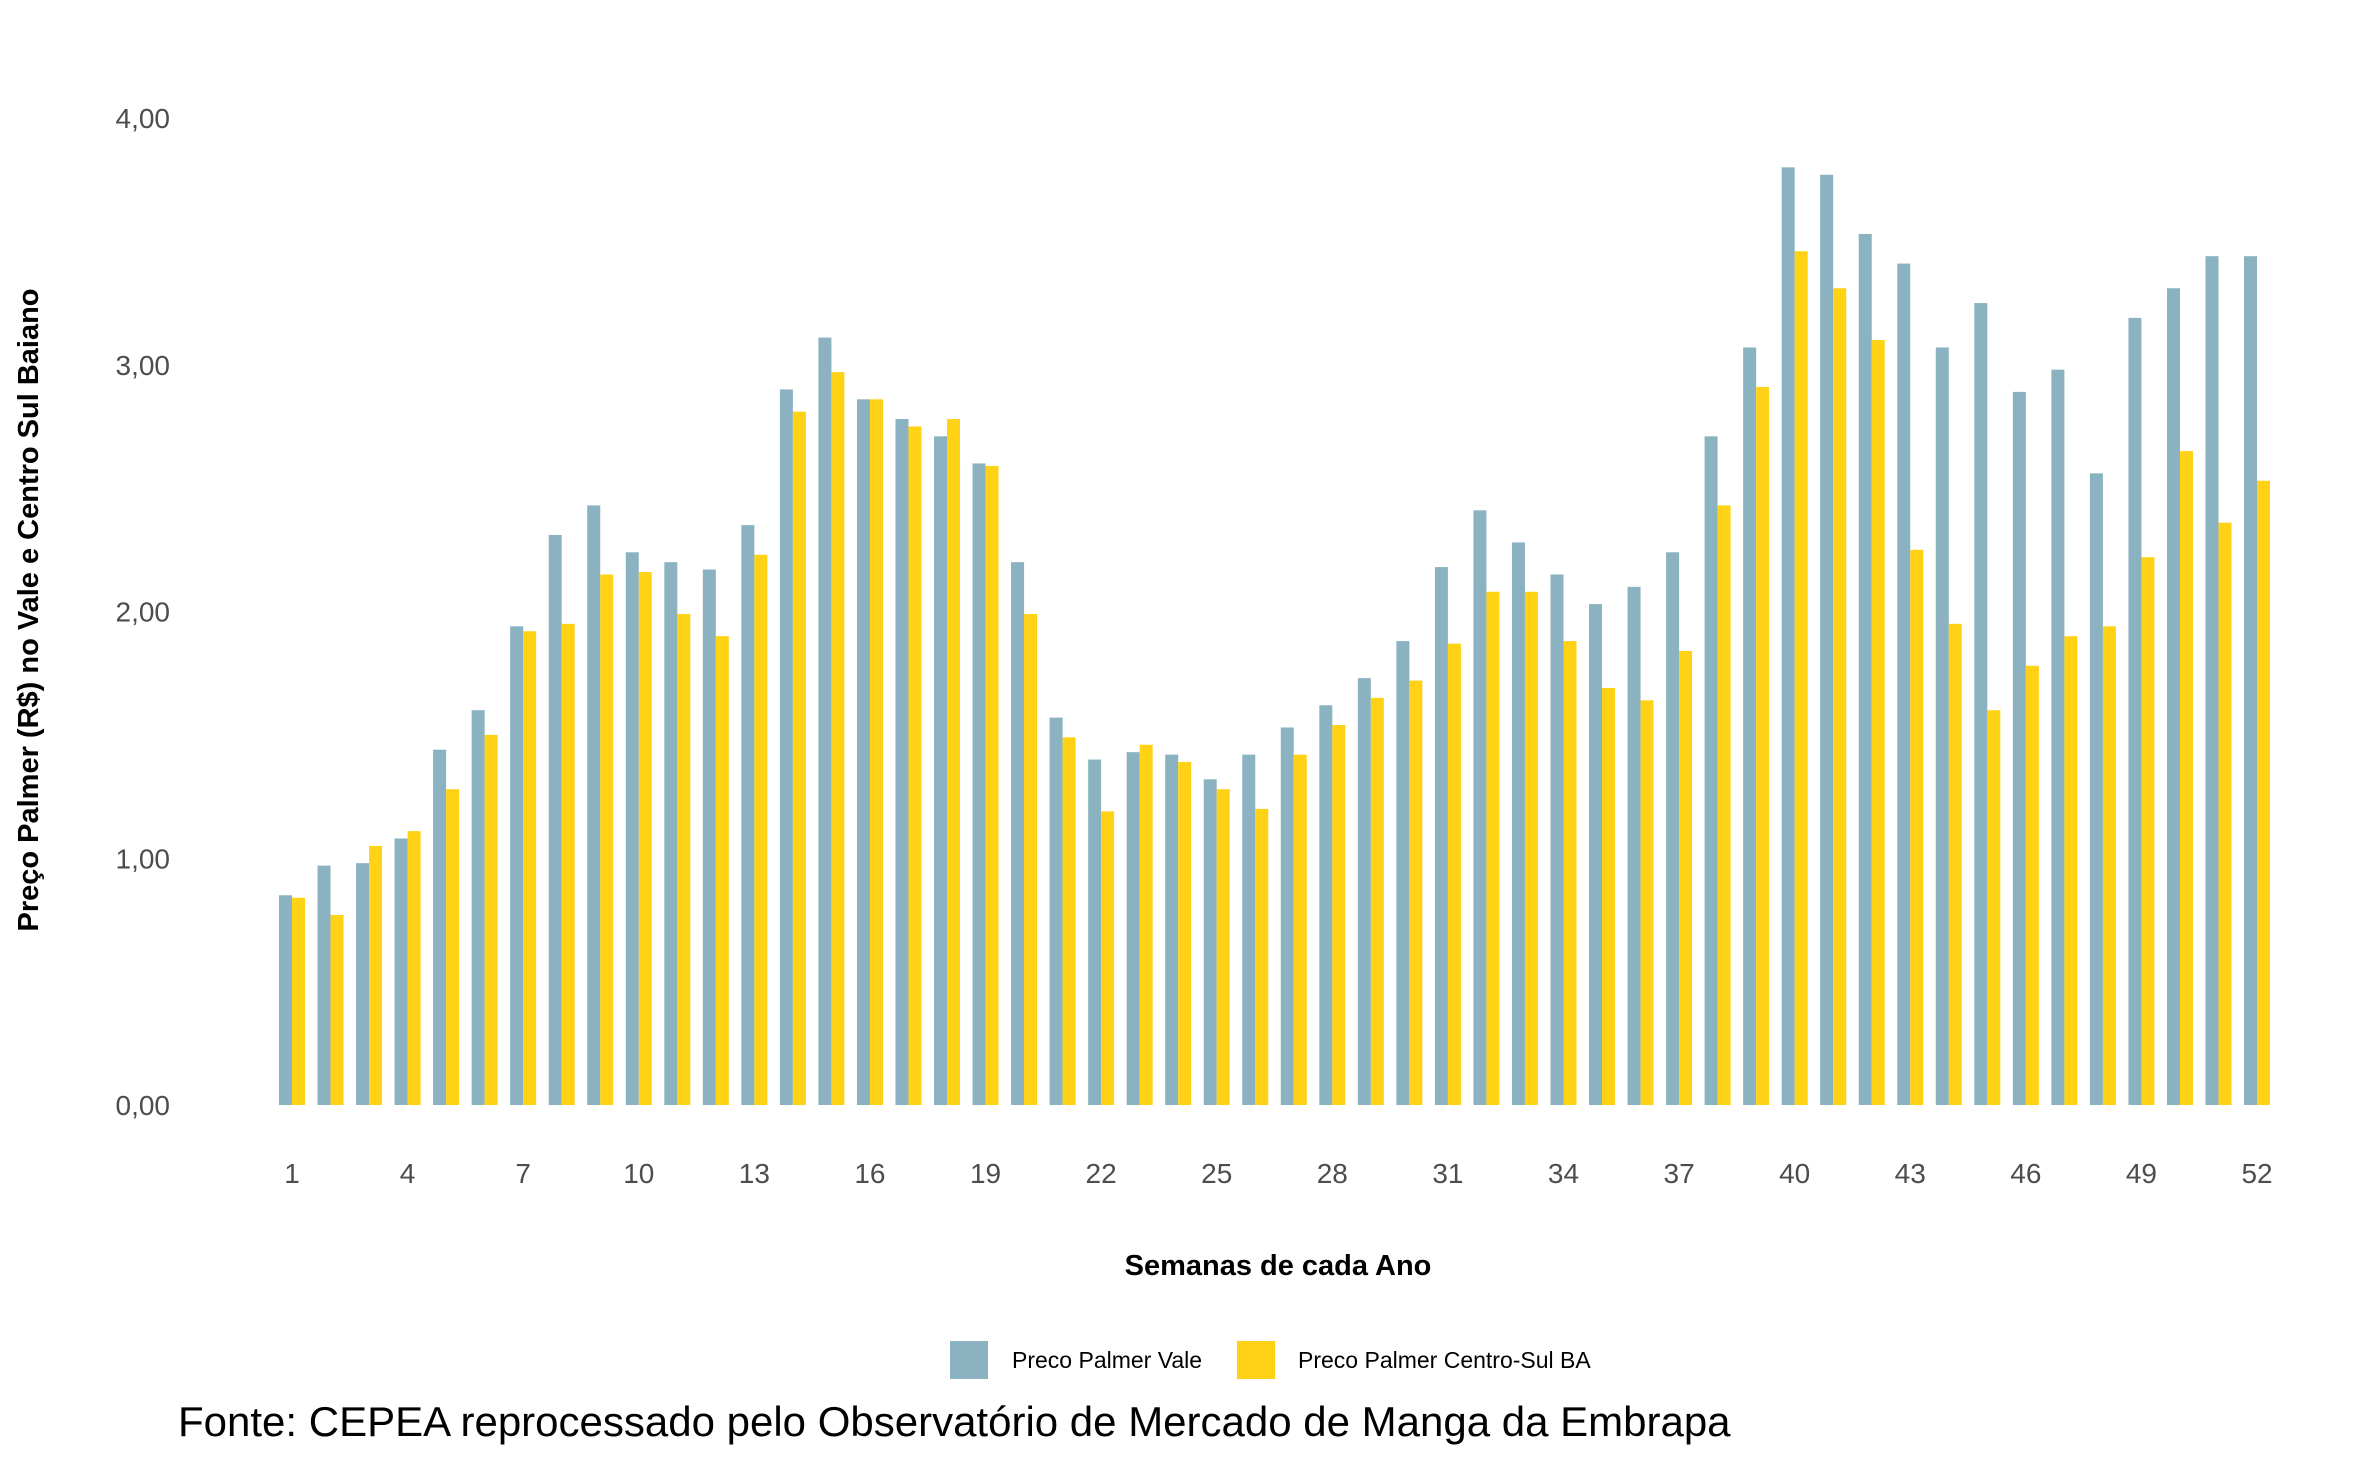 Image resolution: width=2376 pixels, height=1468 pixels. Describe the element at coordinates (1216, 1173) in the screenshot. I see `x-tick-label: 25` at that location.